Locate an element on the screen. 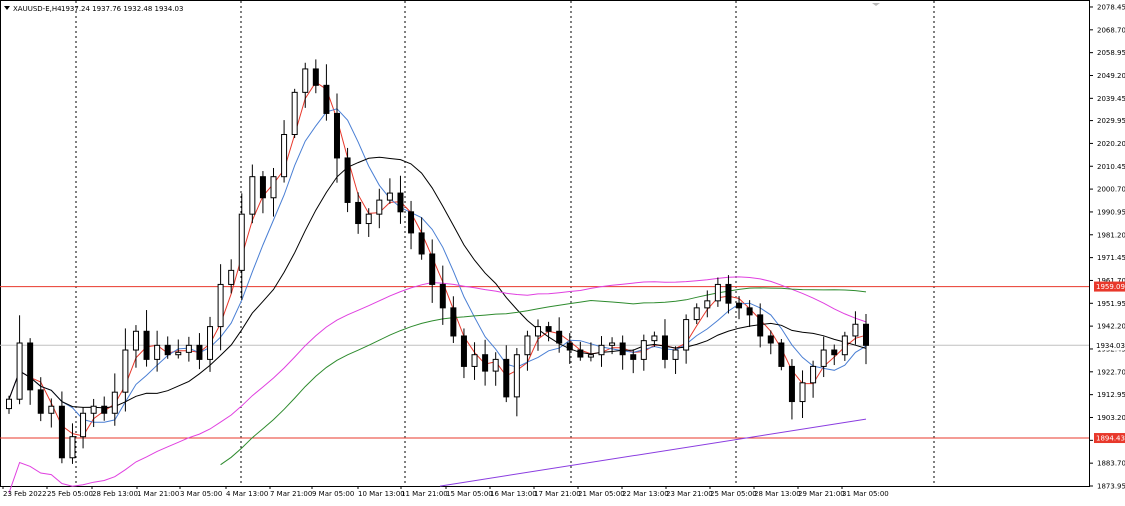  y-tick-label: 2000.70 is located at coordinates (1111, 190).